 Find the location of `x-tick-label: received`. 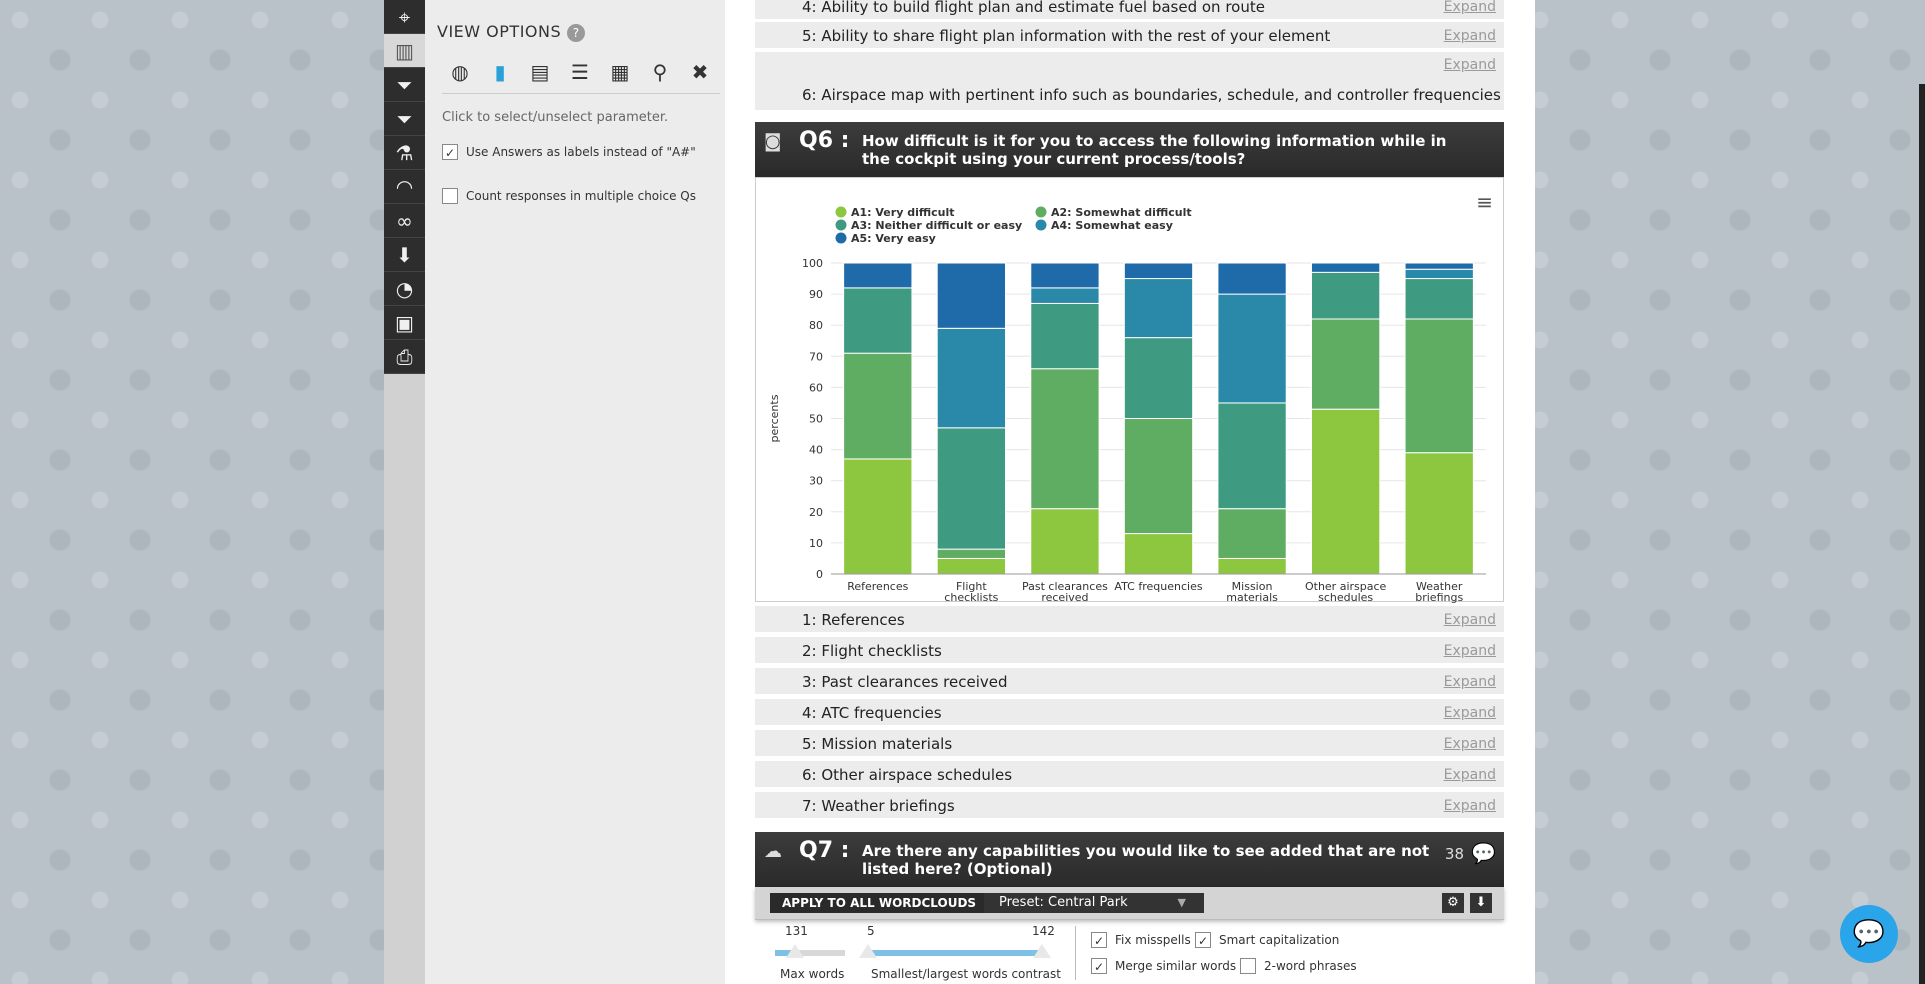

x-tick-label: received is located at coordinates (1064, 597).